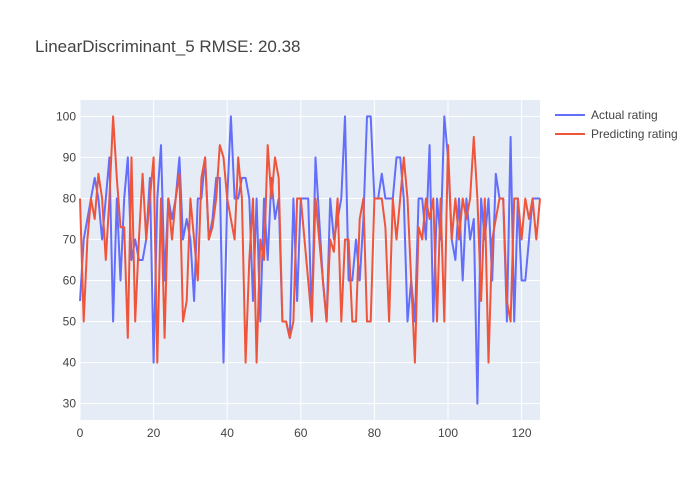  I want to click on y-tick-label: 50, so click(70, 322).